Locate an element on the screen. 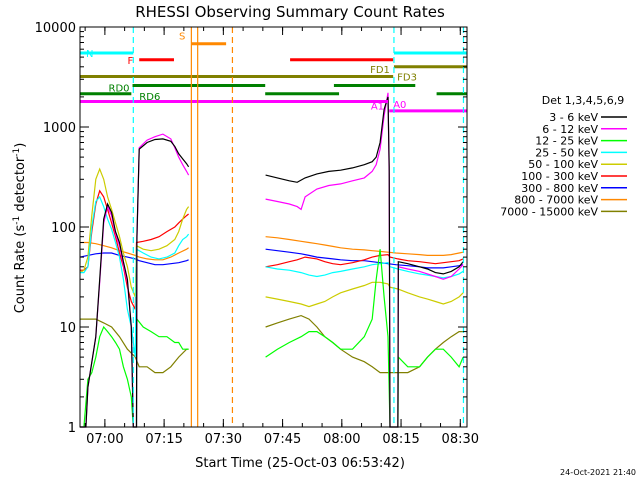  series-line-25-50-kev is located at coordinates (135, 276).